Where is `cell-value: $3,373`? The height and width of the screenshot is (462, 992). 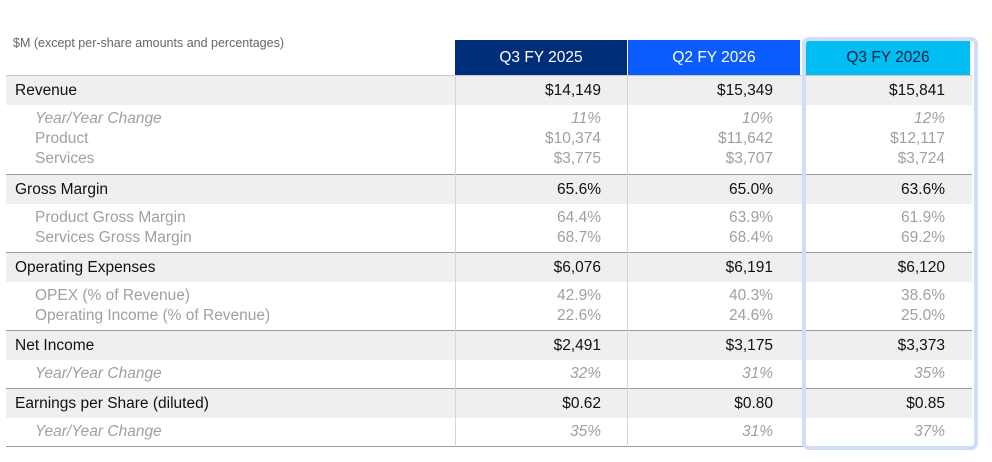 cell-value: $3,373 is located at coordinates (921, 345).